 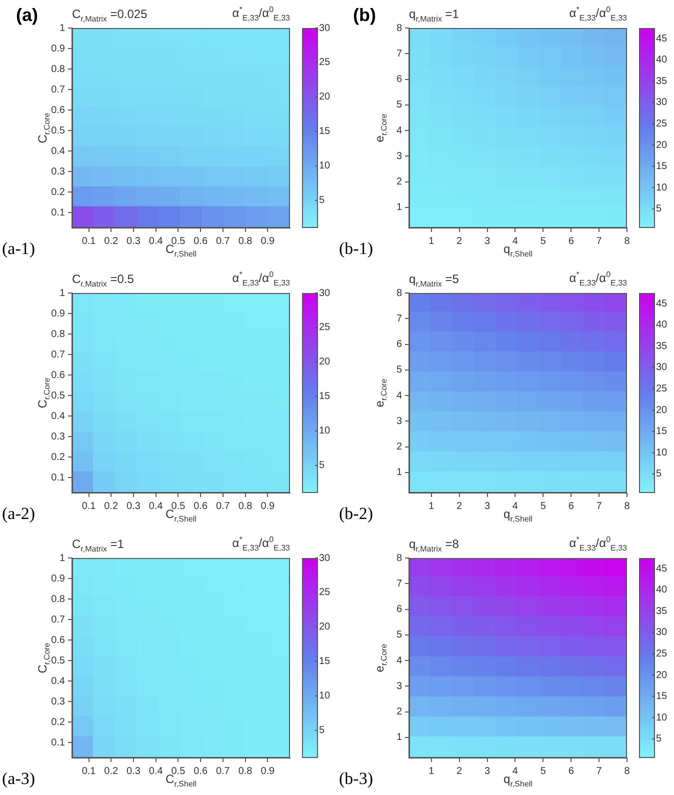 What do you see at coordinates (364, 15) in the screenshot?
I see `text: (b)` at bounding box center [364, 15].